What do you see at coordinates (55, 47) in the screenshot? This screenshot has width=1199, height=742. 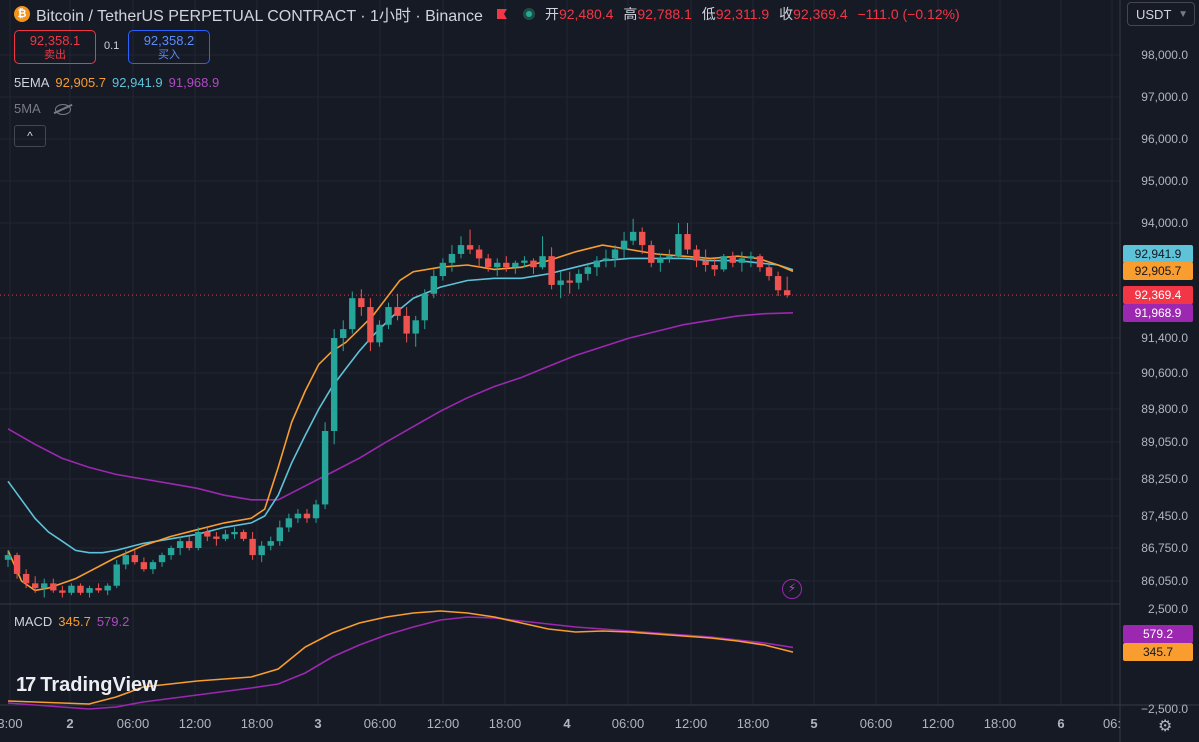 I see `sell-button: 92,358.1 卖出` at bounding box center [55, 47].